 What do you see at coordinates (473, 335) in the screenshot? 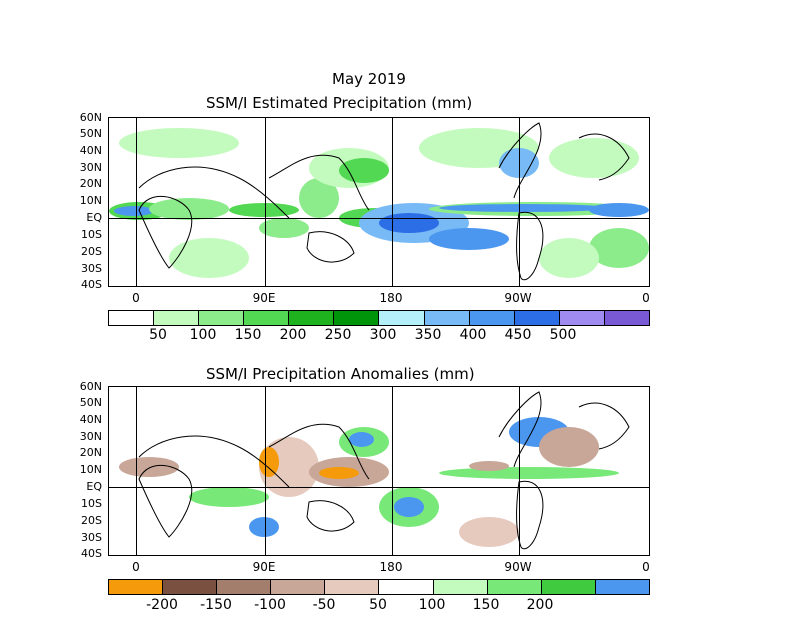
I see `colorbar-label: 400` at bounding box center [473, 335].